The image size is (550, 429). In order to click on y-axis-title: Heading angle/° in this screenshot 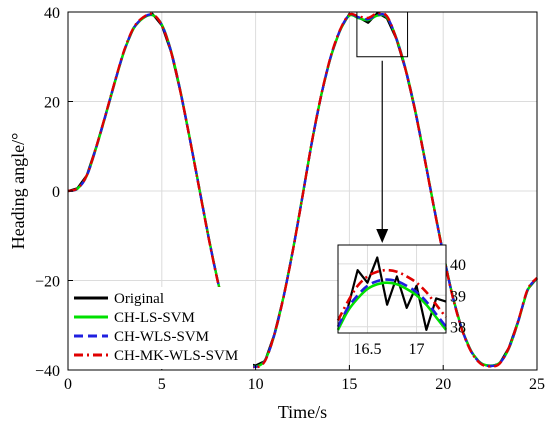, I will do `click(18, 191)`.